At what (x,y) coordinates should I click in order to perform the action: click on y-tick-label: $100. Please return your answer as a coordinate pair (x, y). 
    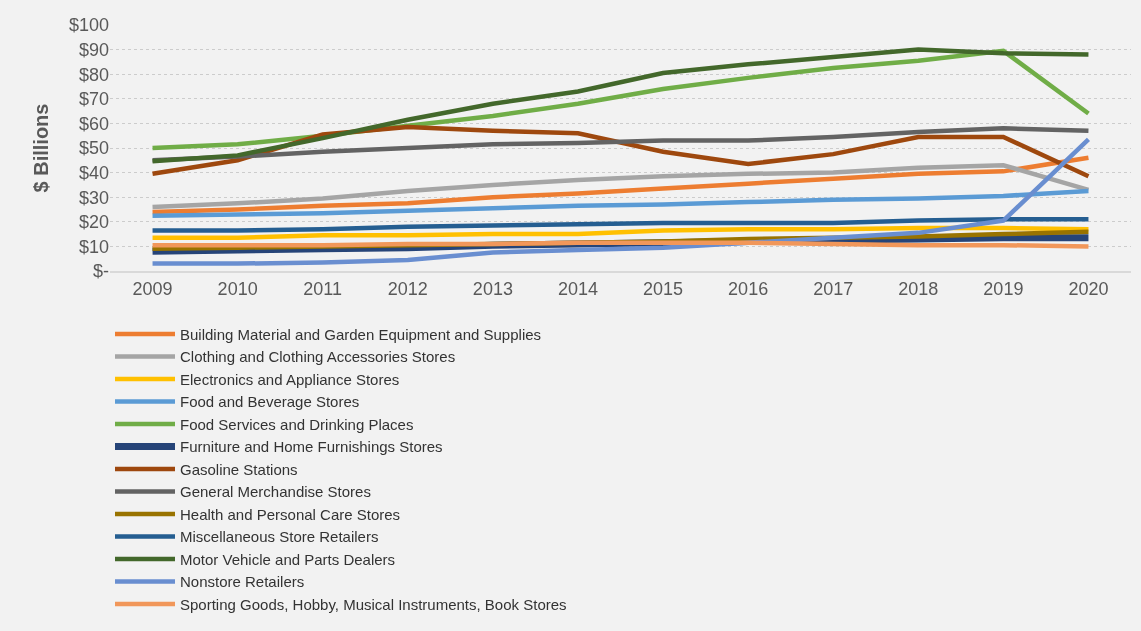
    Looking at the image, I should click on (88, 25).